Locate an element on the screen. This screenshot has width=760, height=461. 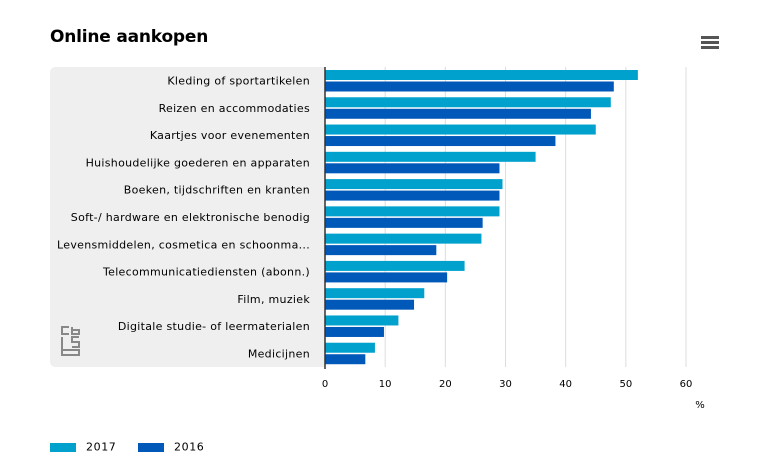
hamburger-menu-icon is located at coordinates (710, 43).